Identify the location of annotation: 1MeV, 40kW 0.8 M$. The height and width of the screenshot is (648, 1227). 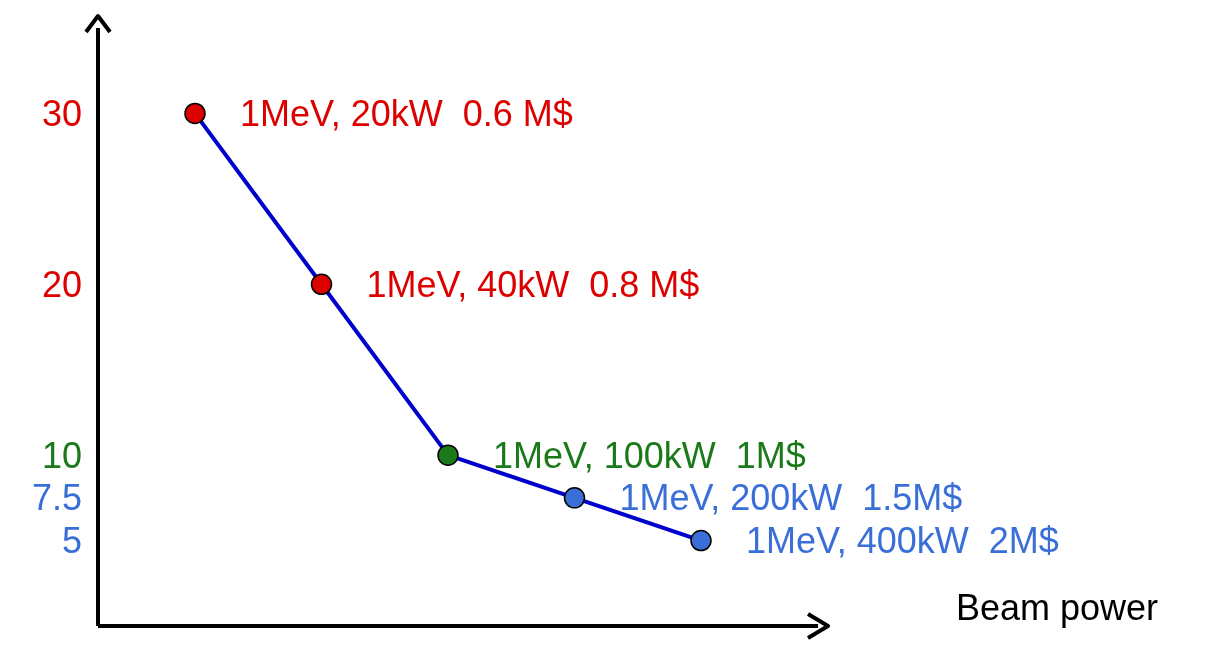
(533, 284).